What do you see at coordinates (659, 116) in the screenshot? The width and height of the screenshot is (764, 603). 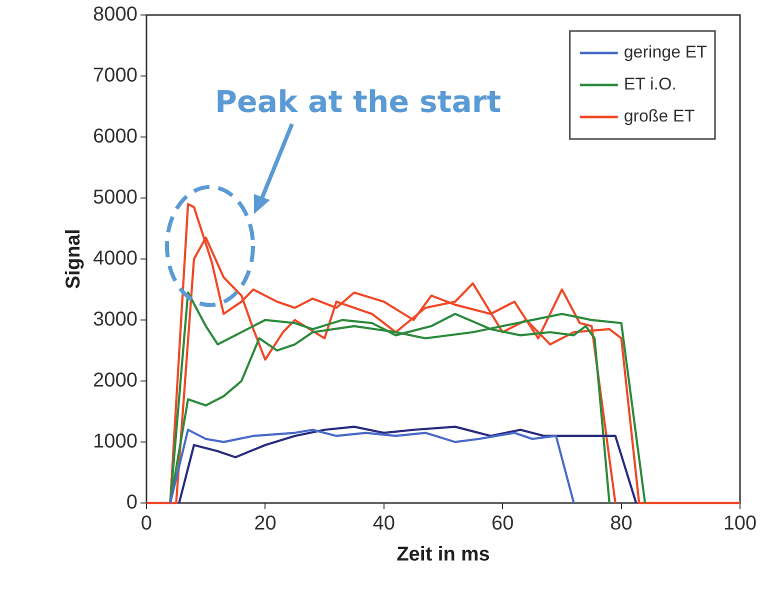 I see `legend-label: große ET` at bounding box center [659, 116].